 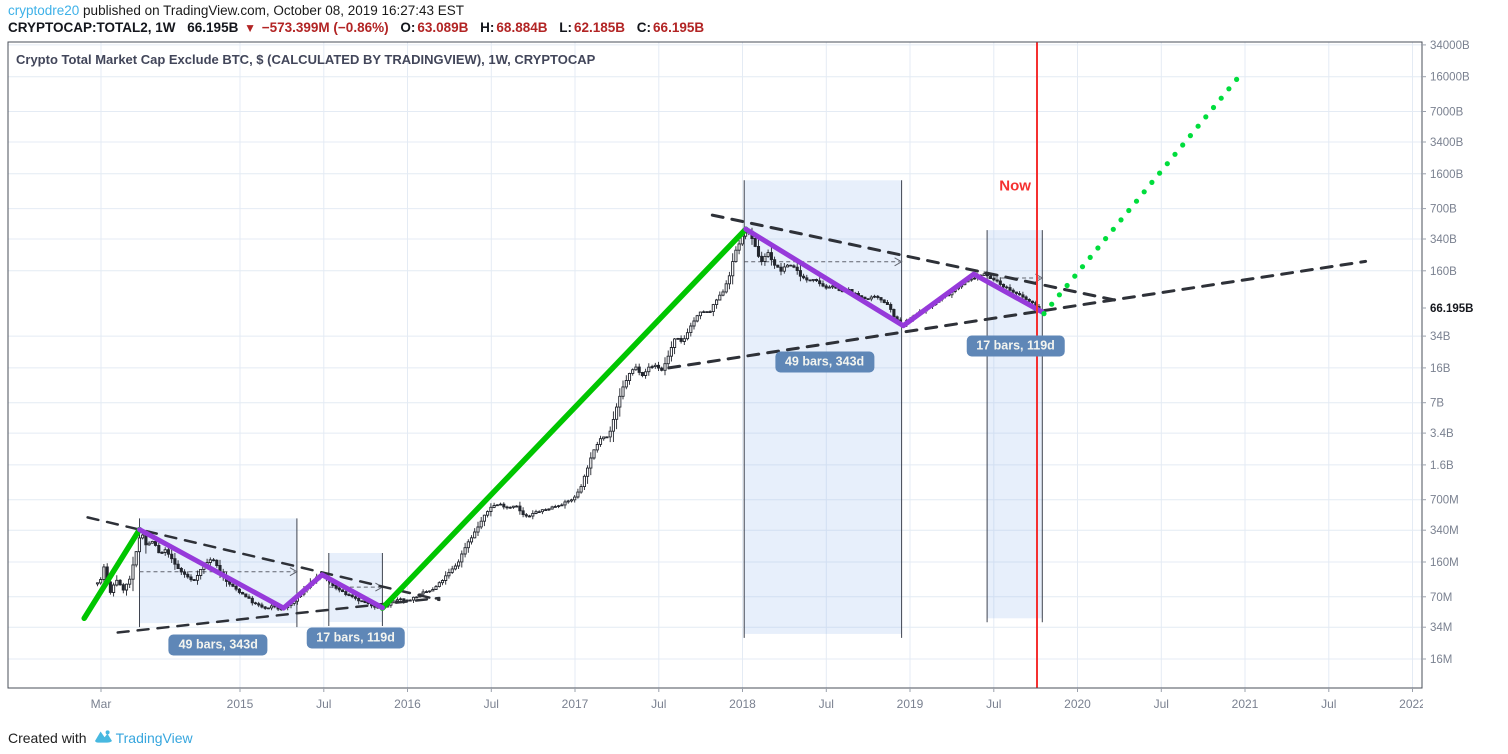 What do you see at coordinates (644, 27) in the screenshot?
I see `close-label: C:` at bounding box center [644, 27].